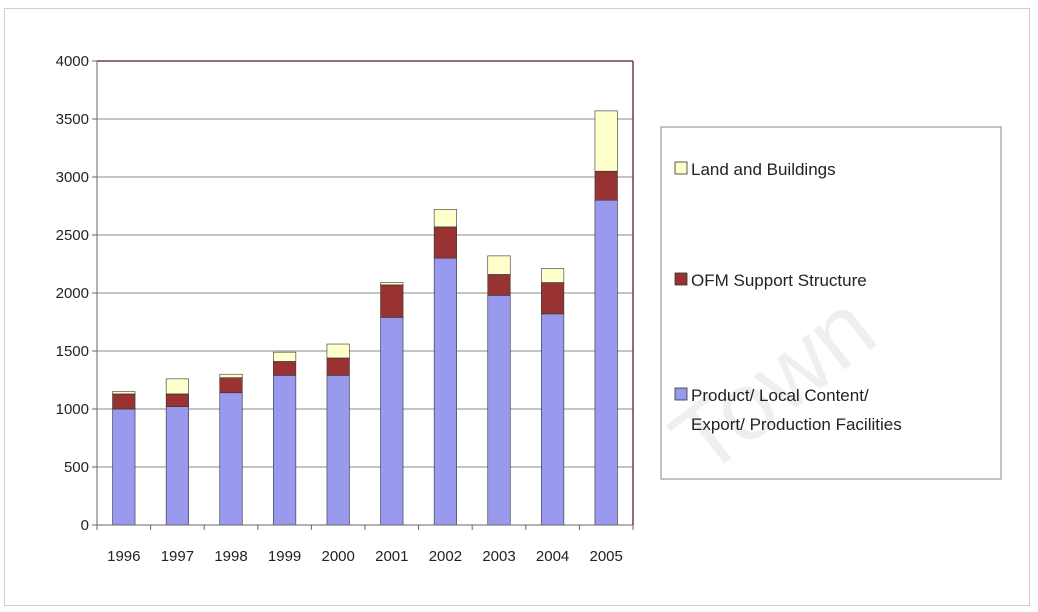 The width and height of the screenshot is (1038, 612). Describe the element at coordinates (123, 556) in the screenshot. I see `x-tick-label: 1996` at that location.